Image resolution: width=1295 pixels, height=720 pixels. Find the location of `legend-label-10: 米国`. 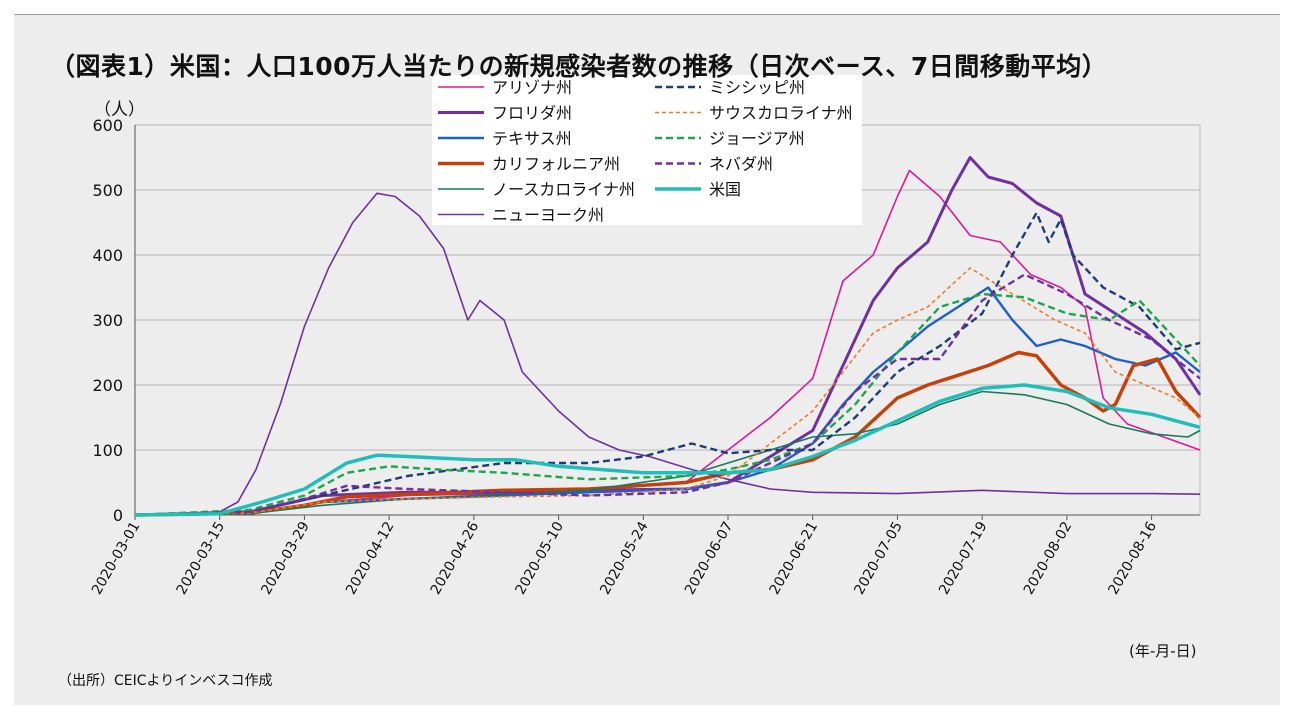

legend-label-10: 米国 is located at coordinates (725, 189).